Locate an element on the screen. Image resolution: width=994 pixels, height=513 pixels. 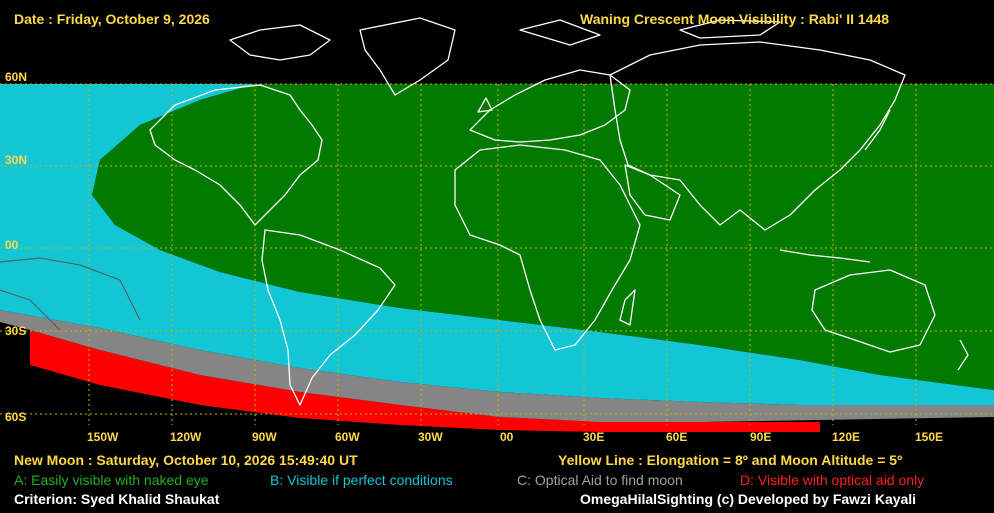
lat-label-30s: 30S is located at coordinates (16, 331).